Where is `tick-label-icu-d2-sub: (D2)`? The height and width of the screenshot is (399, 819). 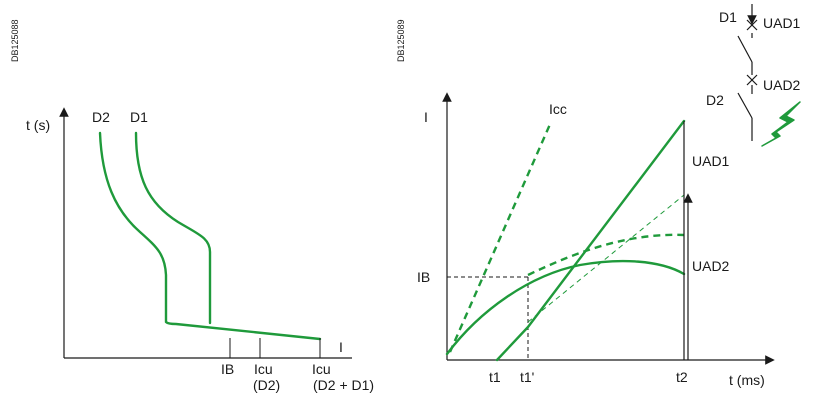
tick-label-icu-d2-sub: (D2) is located at coordinates (266, 385).